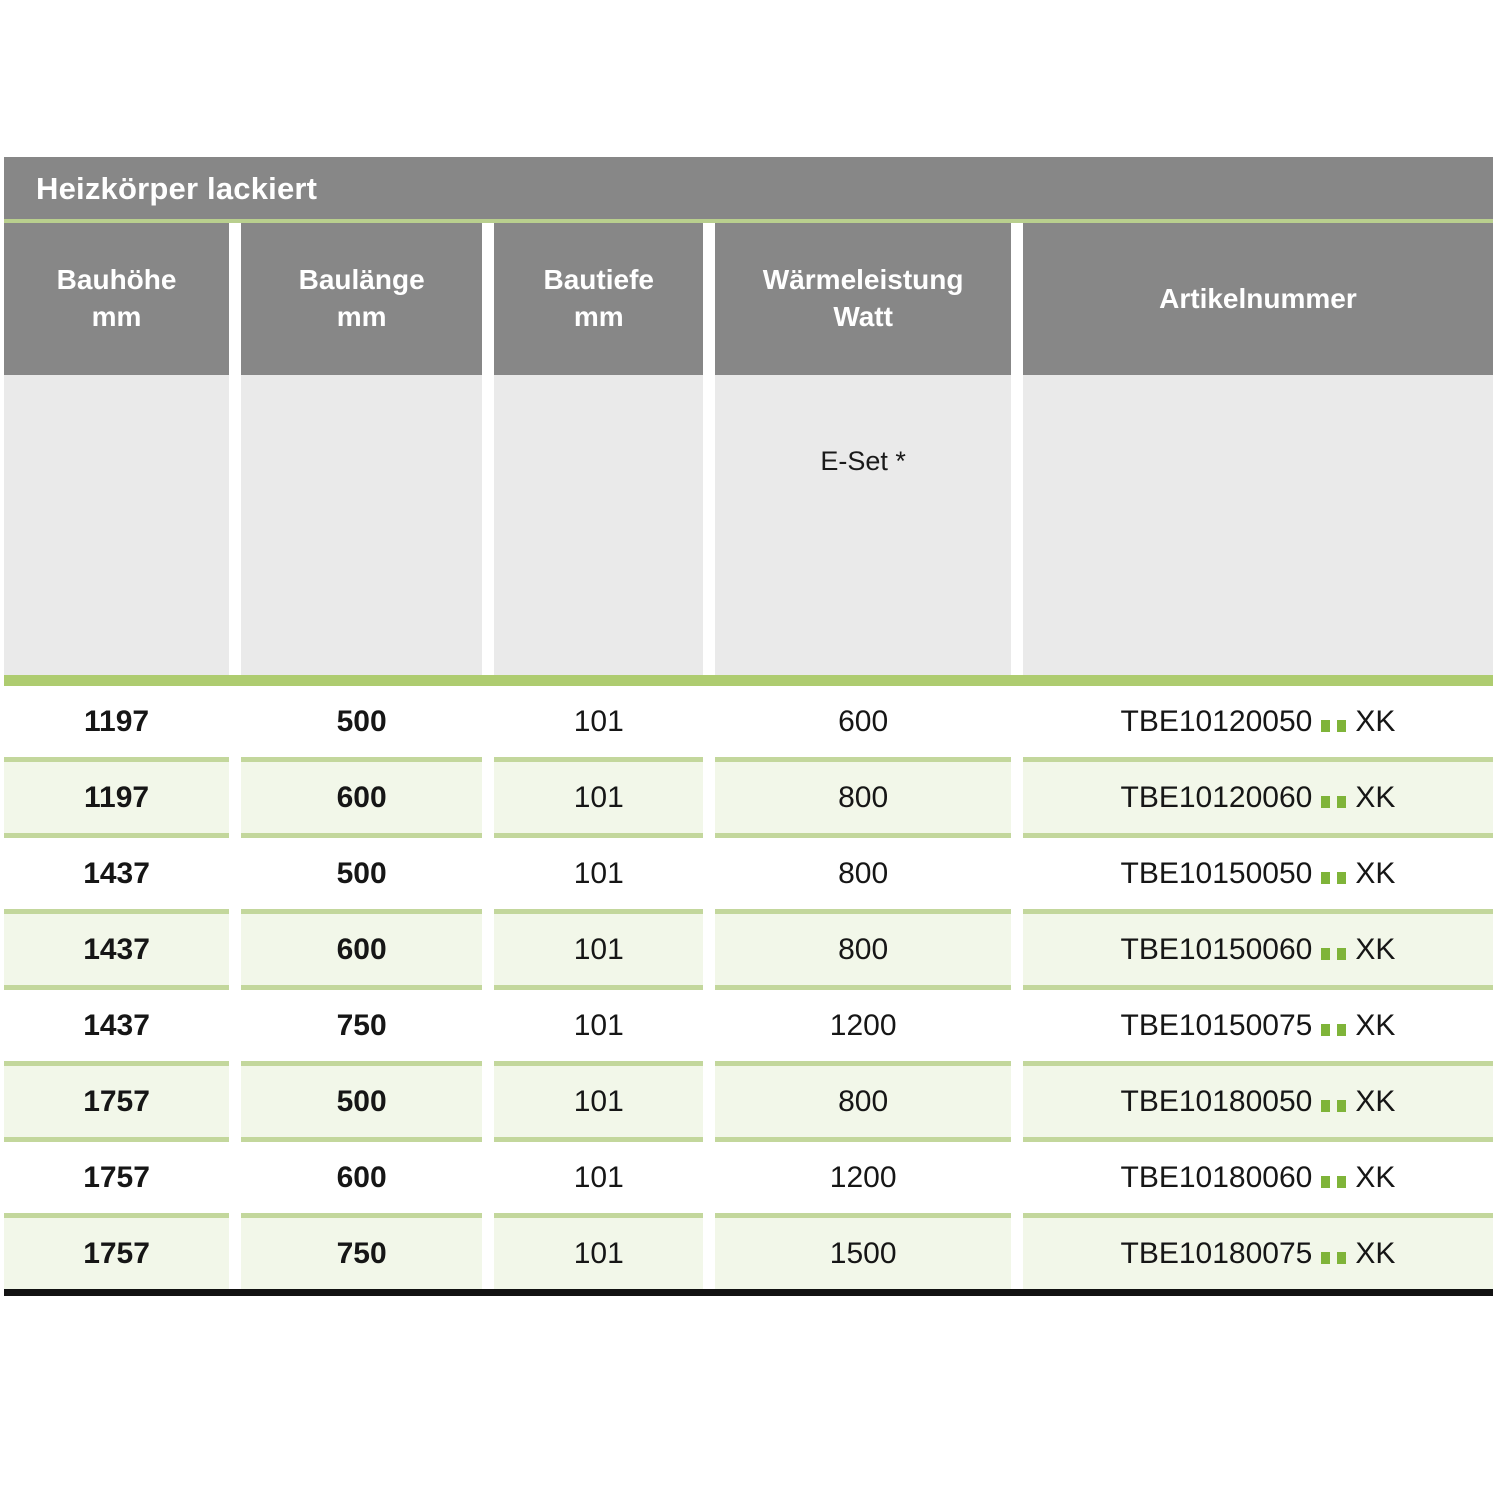 This screenshot has height=1500, width=1500. I want to click on table-title-bar: Heizkörper lackiert, so click(748, 188).